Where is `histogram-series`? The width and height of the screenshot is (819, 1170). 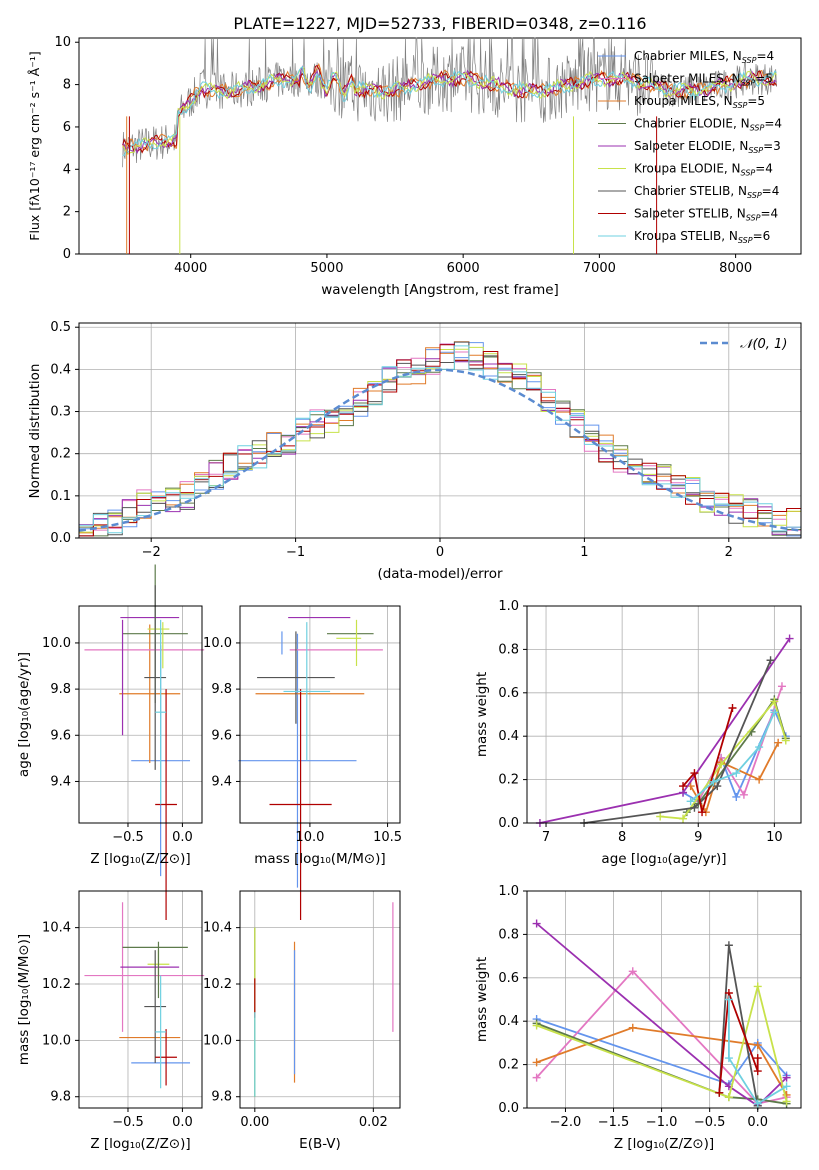 histogram-series is located at coordinates (440, 439).